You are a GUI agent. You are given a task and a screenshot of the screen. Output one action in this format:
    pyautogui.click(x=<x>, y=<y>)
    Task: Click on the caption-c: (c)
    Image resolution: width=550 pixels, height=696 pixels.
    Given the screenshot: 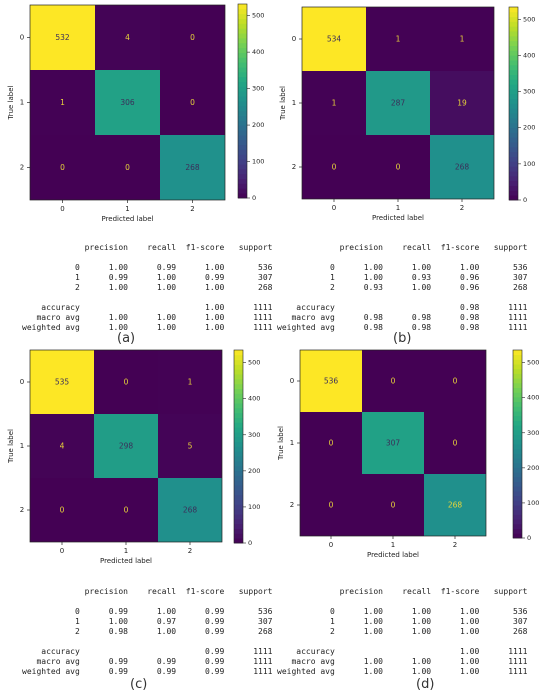 What is the action you would take?
    pyautogui.click(x=139, y=684)
    